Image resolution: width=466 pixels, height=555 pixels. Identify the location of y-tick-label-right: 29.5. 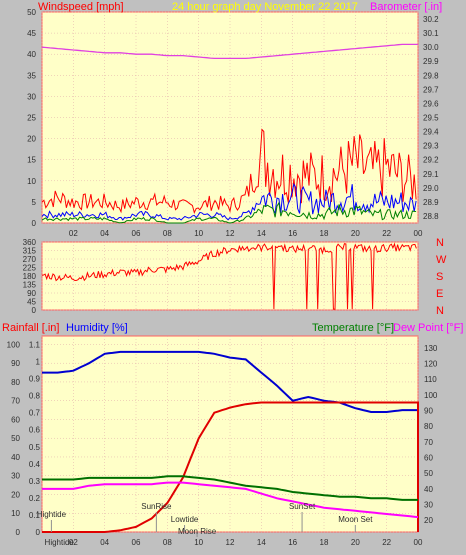
(431, 118).